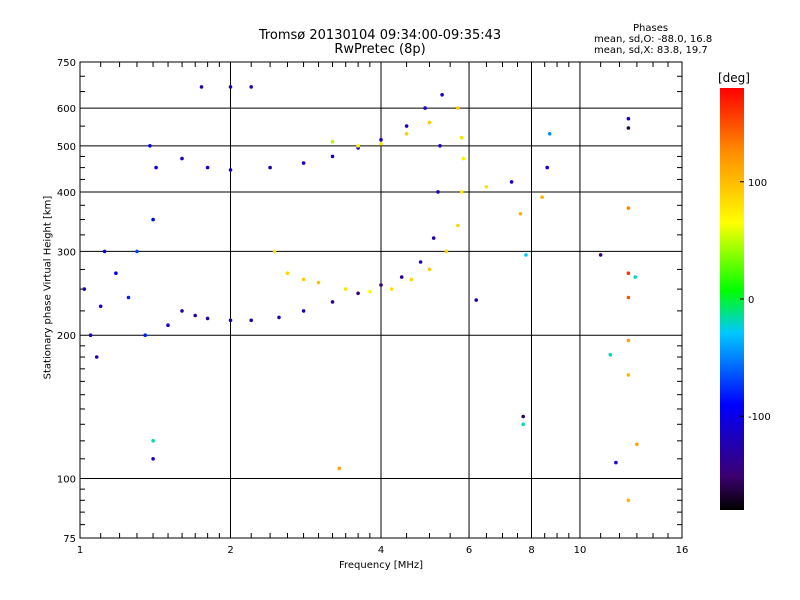 Image resolution: width=800 pixels, height=600 pixels. Describe the element at coordinates (66, 480) in the screenshot. I see `y-tick-label: 100` at that location.